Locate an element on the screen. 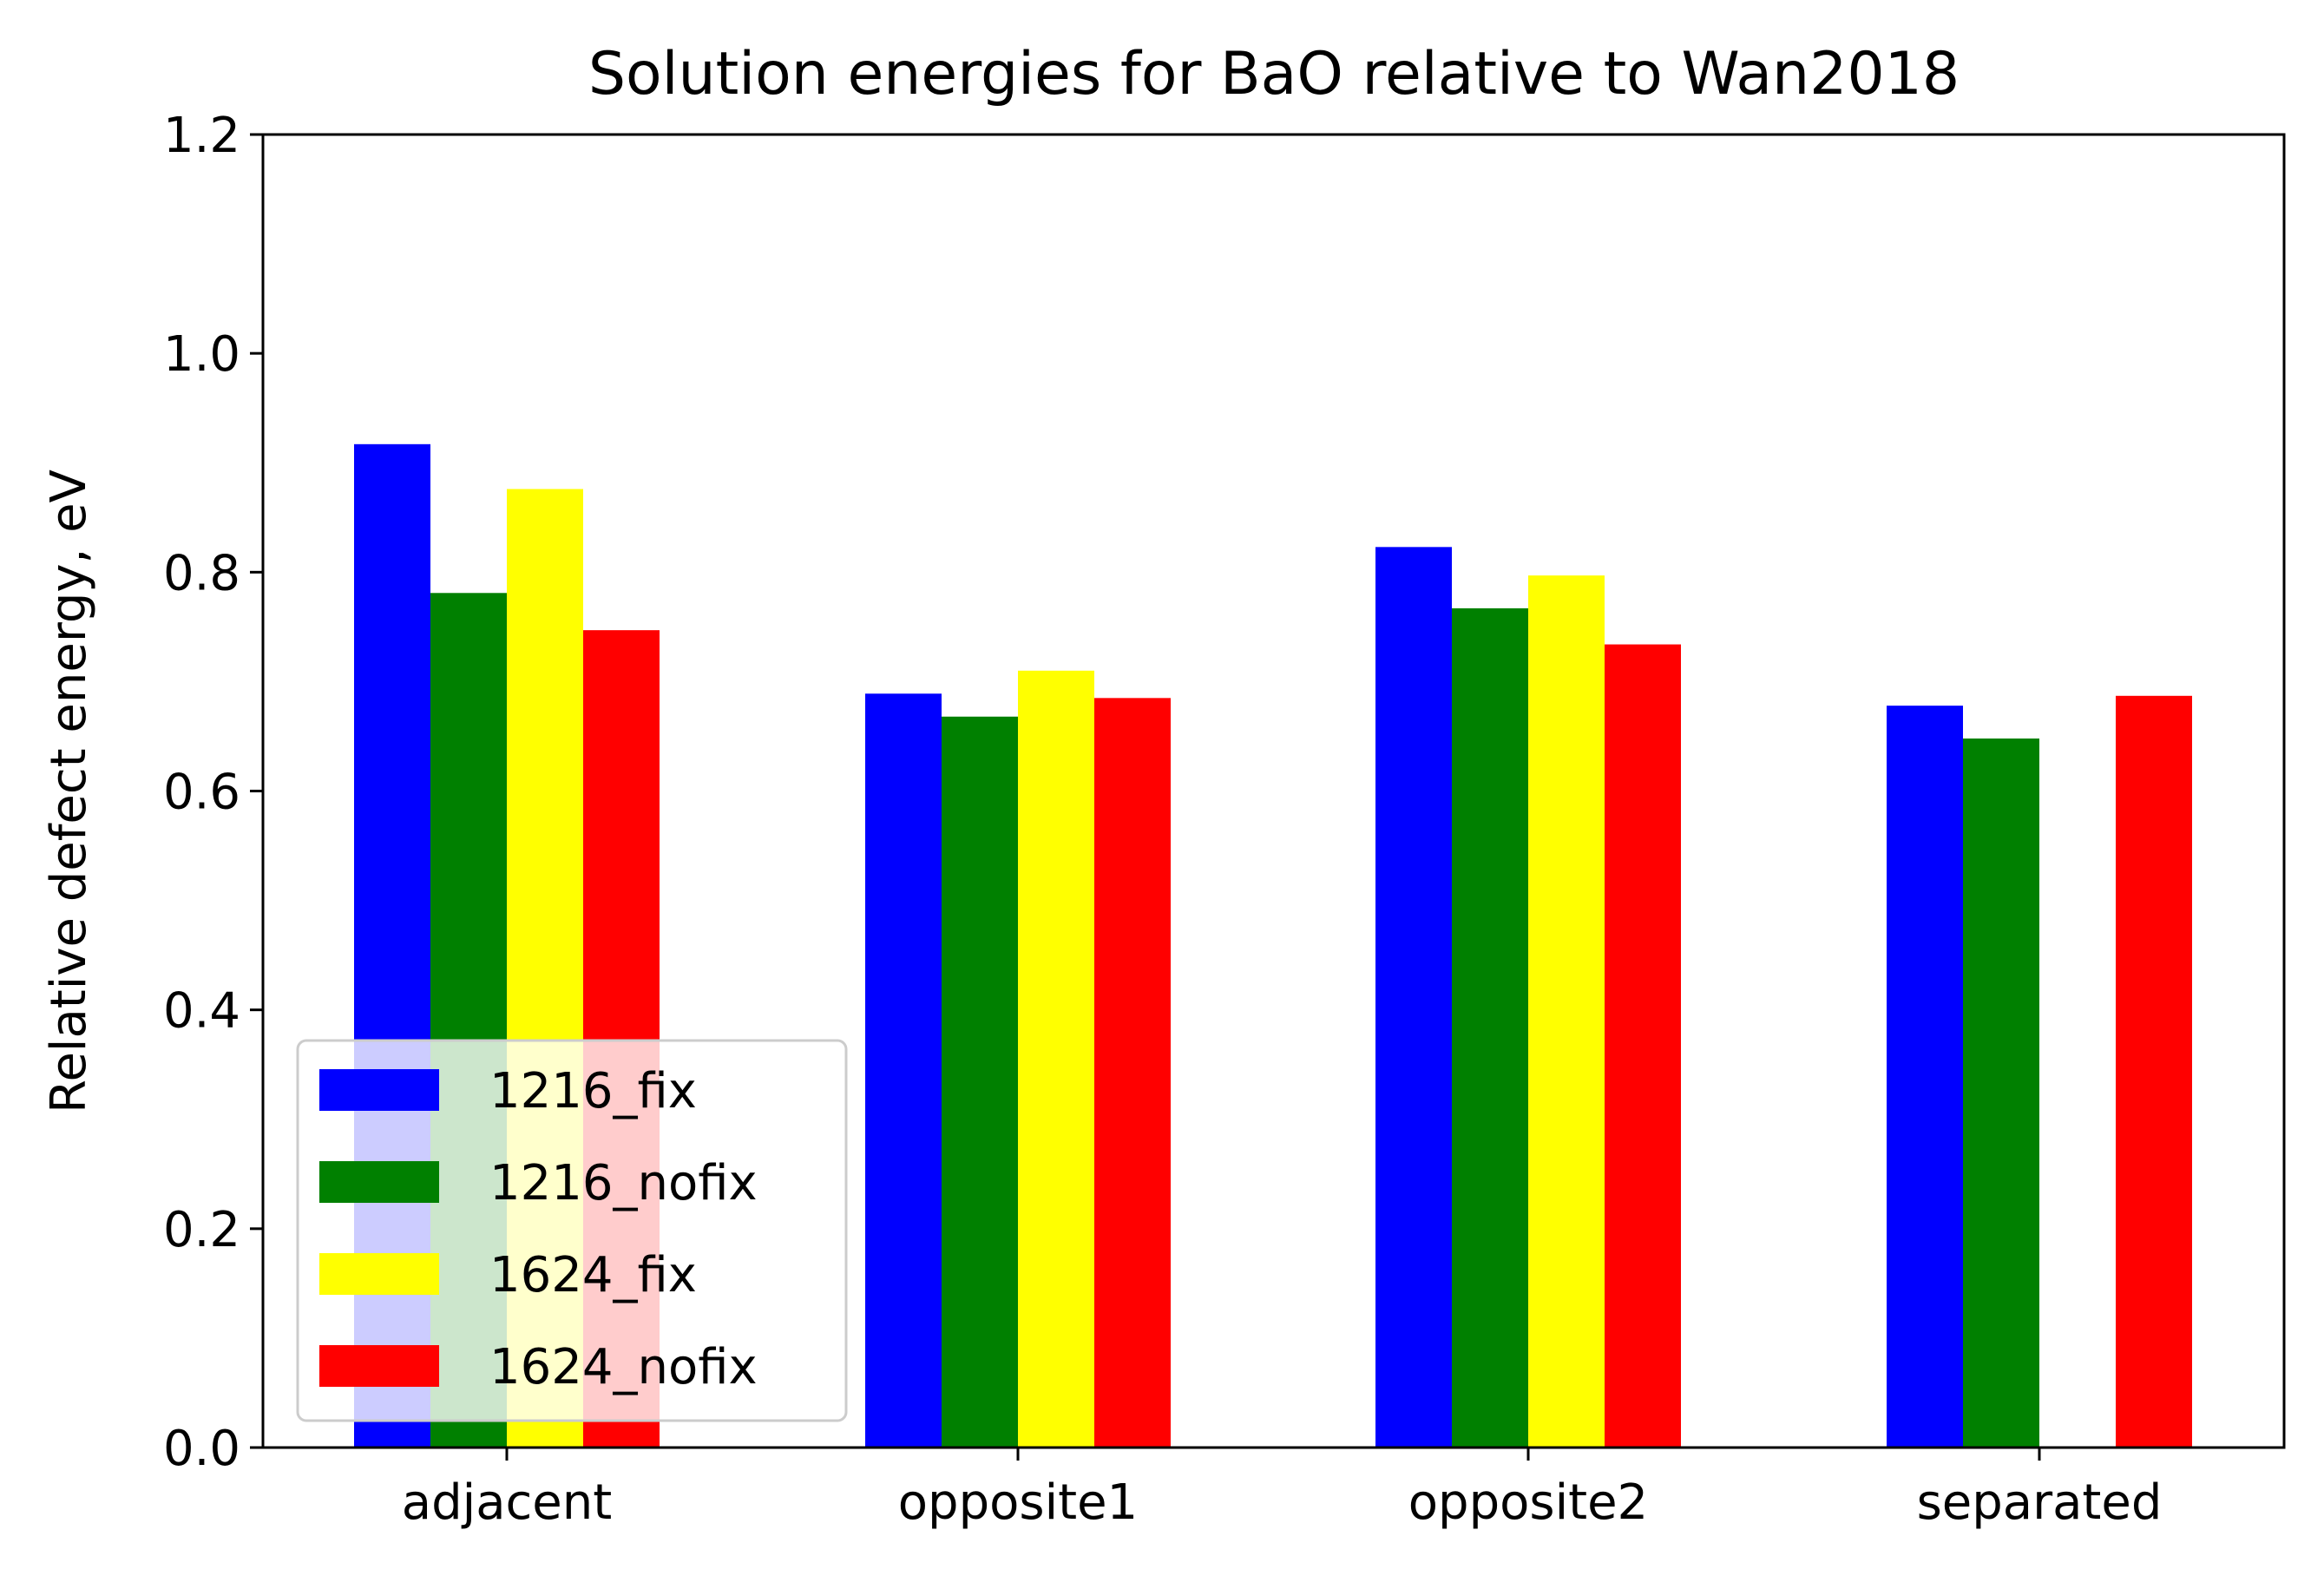  bar-1624-nofix-opposite2 is located at coordinates (1643, 1046).